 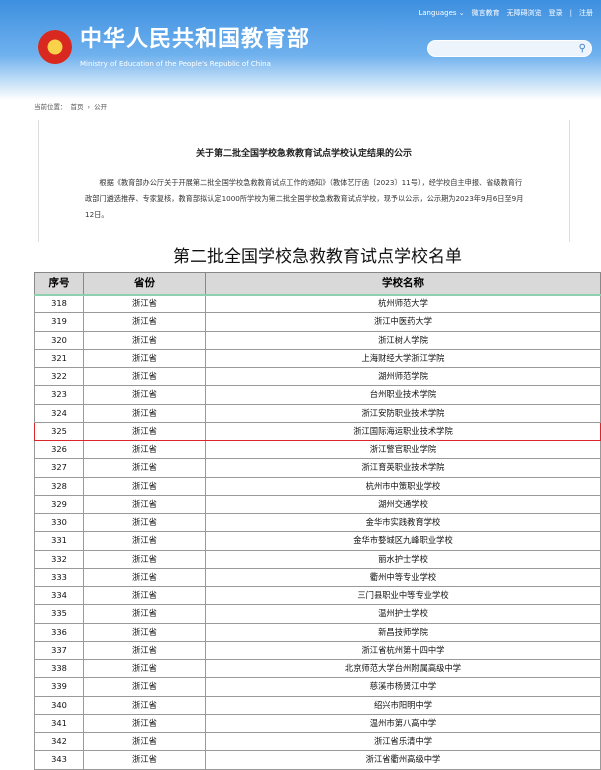 I want to click on weiyan-link: 微言教育, so click(x=485, y=13).